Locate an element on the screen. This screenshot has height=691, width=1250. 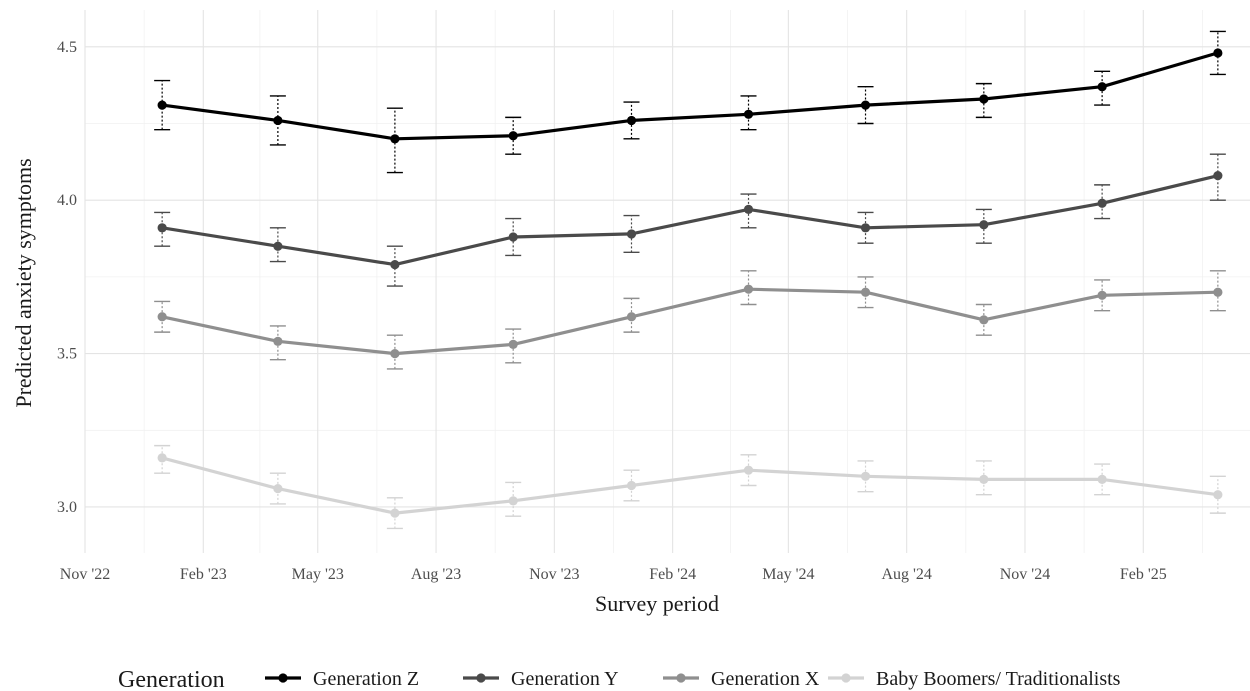
x-tick-label: May '24 is located at coordinates (788, 574).